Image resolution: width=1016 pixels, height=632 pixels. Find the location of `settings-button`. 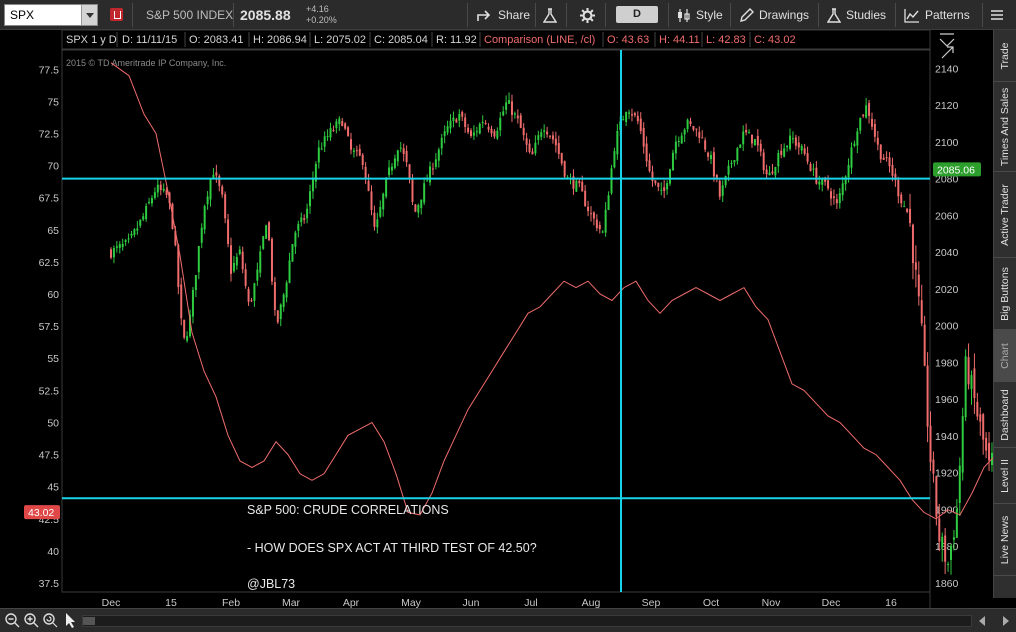

settings-button is located at coordinates (587, 15).